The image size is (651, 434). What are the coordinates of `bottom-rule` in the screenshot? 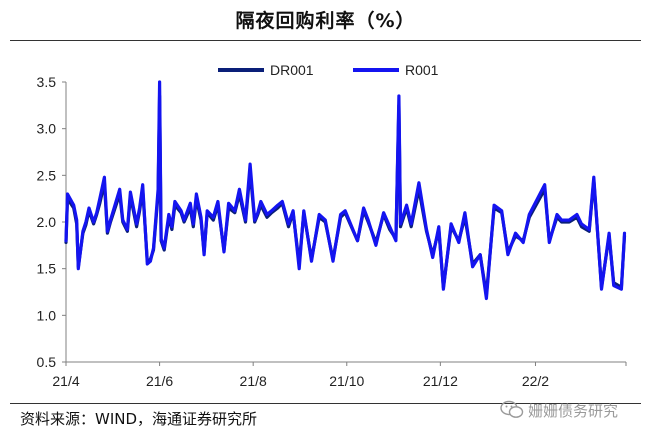 It's located at (325, 403).